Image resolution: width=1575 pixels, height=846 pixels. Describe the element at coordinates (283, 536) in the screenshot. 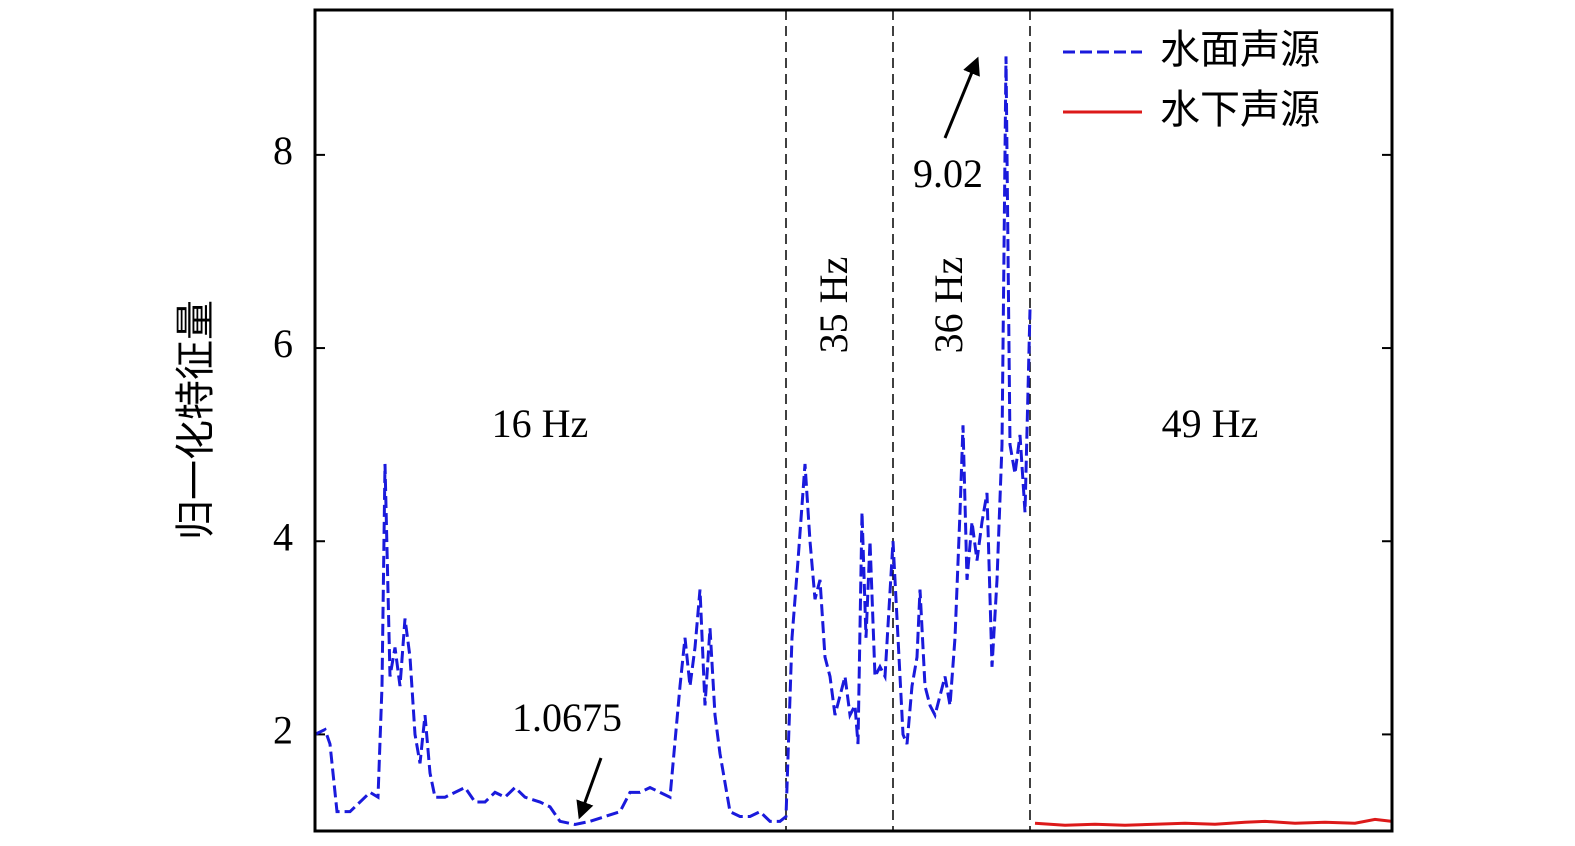

I see `y-tick-label: 4` at that location.